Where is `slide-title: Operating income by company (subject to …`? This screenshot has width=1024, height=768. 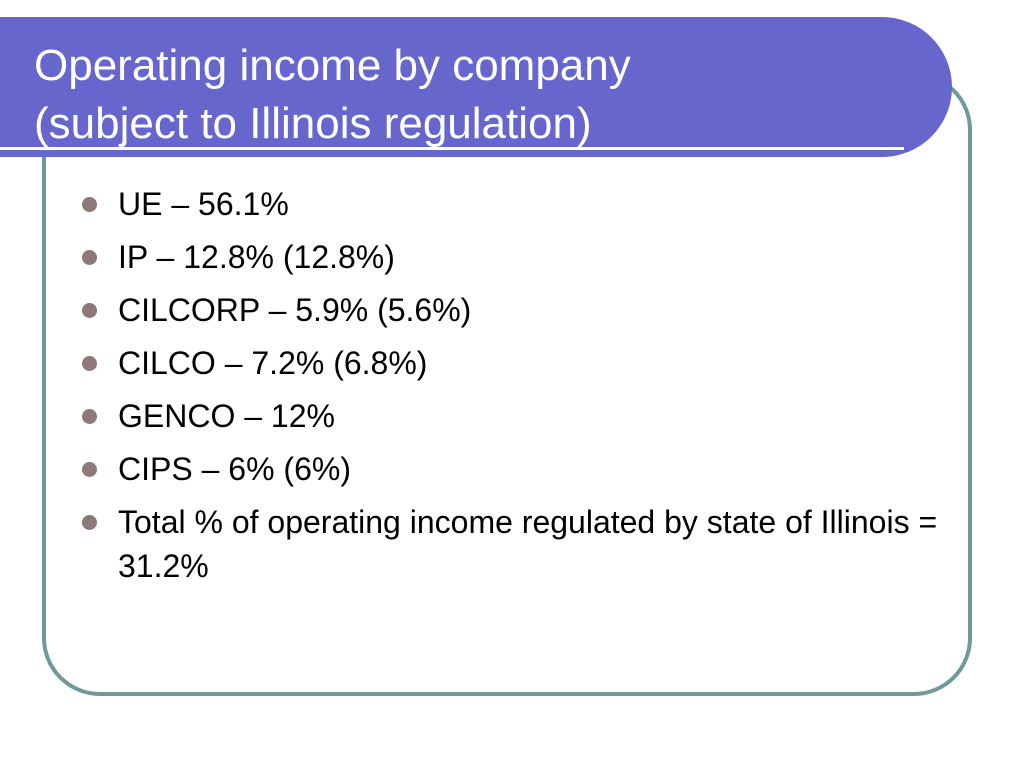 slide-title: Operating income by company (subject to … is located at coordinates (332, 95).